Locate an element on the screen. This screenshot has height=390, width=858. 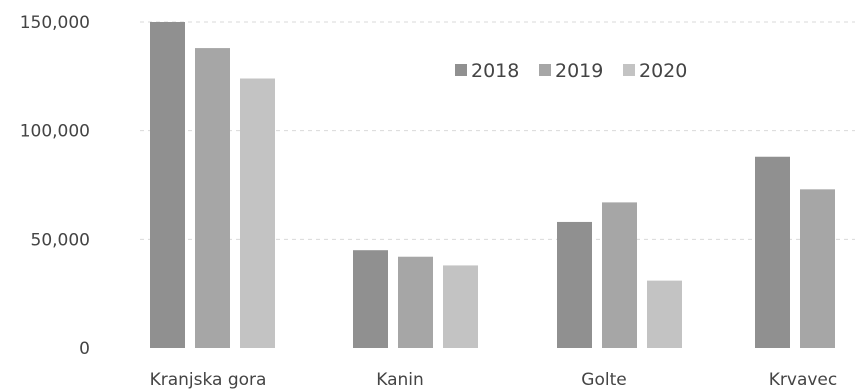
y-axis-ticks: 0 50,000 100,000 150,000 is located at coordinates (55, 186).